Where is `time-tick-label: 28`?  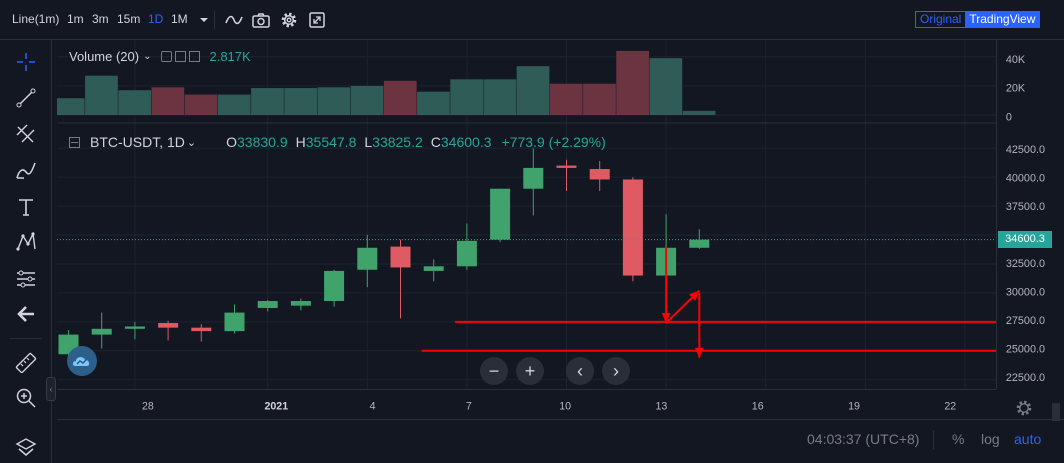 time-tick-label: 28 is located at coordinates (148, 406).